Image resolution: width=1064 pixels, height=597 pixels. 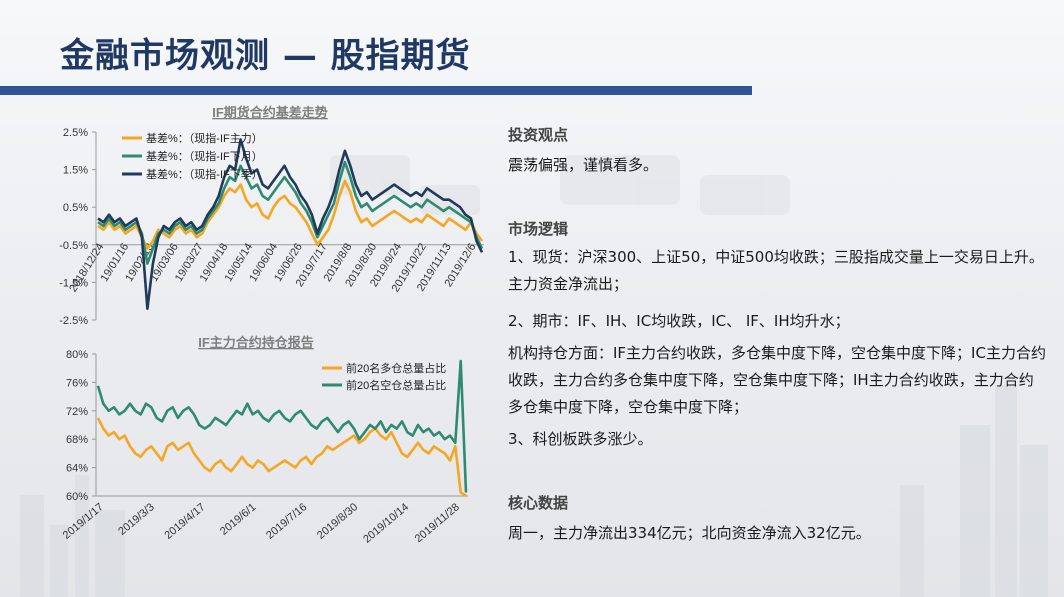 What do you see at coordinates (270, 112) in the screenshot?
I see `chart-title: IF期货合约基差走势` at bounding box center [270, 112].